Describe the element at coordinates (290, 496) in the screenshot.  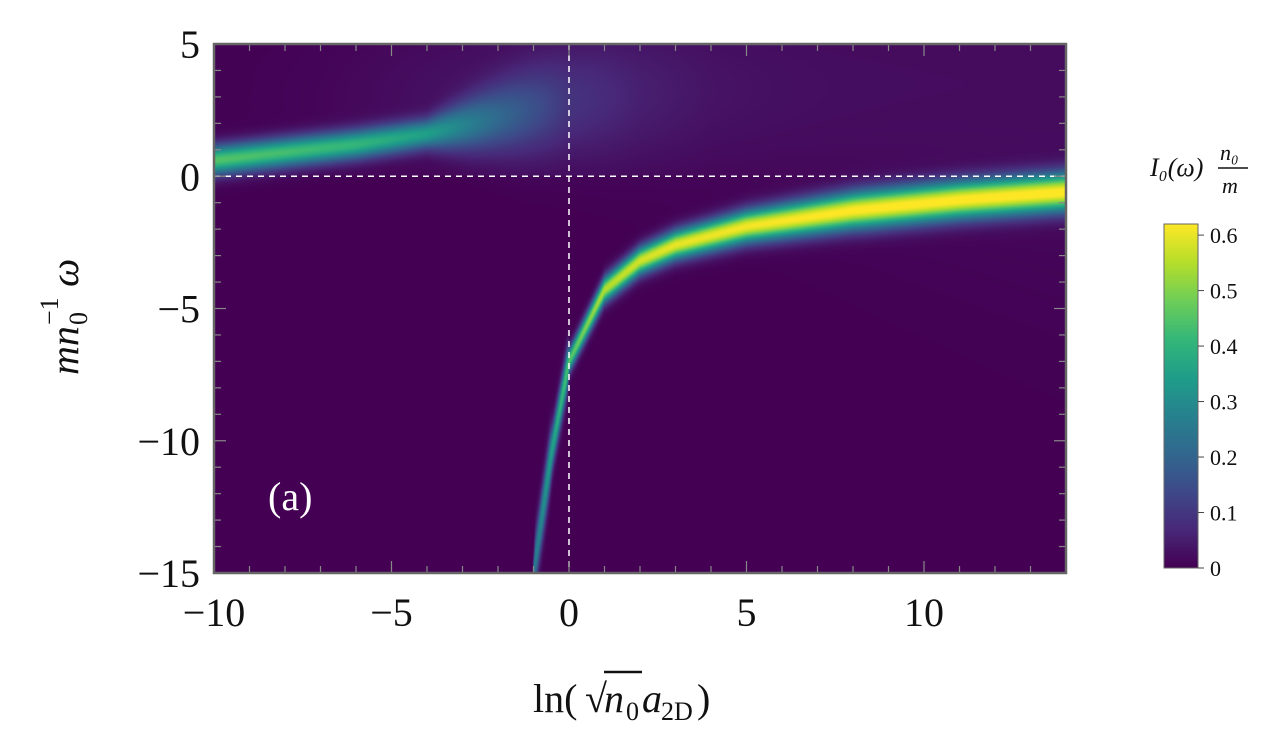
I see `panel-label: (a)` at that location.